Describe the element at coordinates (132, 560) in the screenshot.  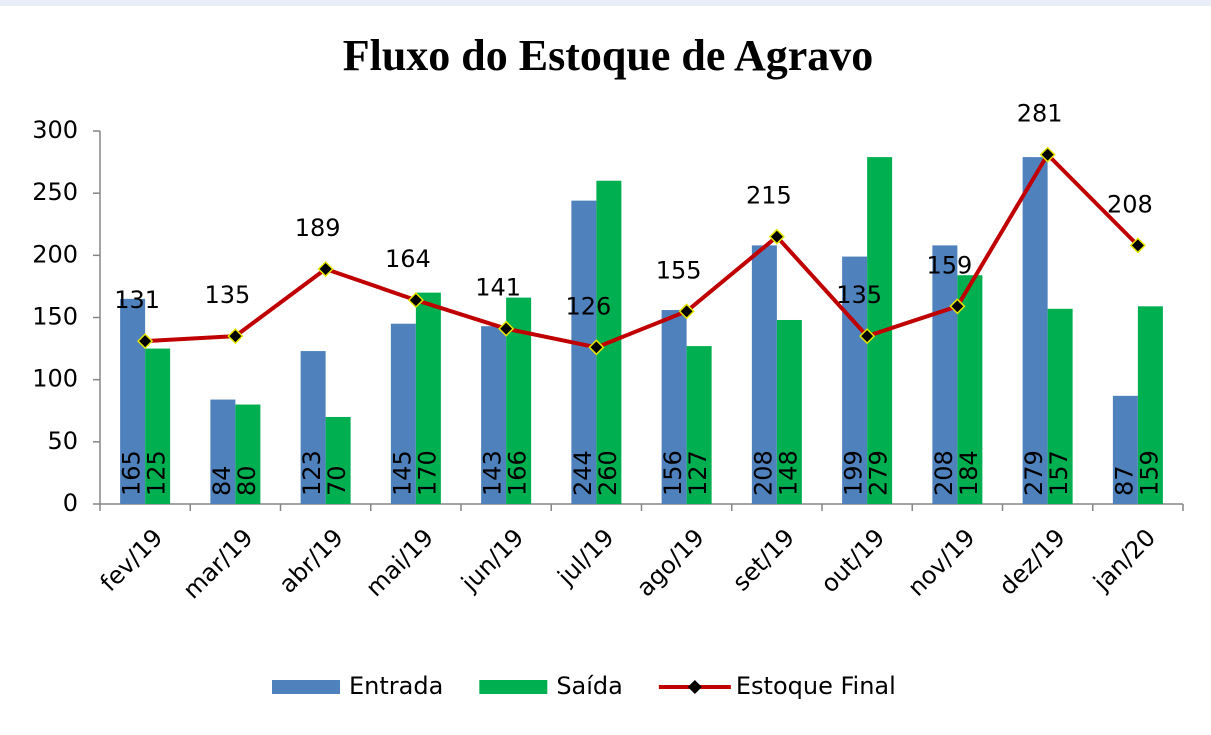
I see `x-tick-label: fev/19` at that location.